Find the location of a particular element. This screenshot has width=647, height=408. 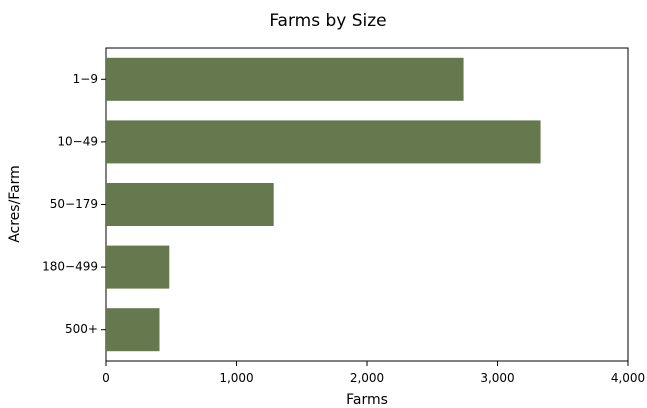

x-tick-label-2: 2,000 is located at coordinates (367, 378).